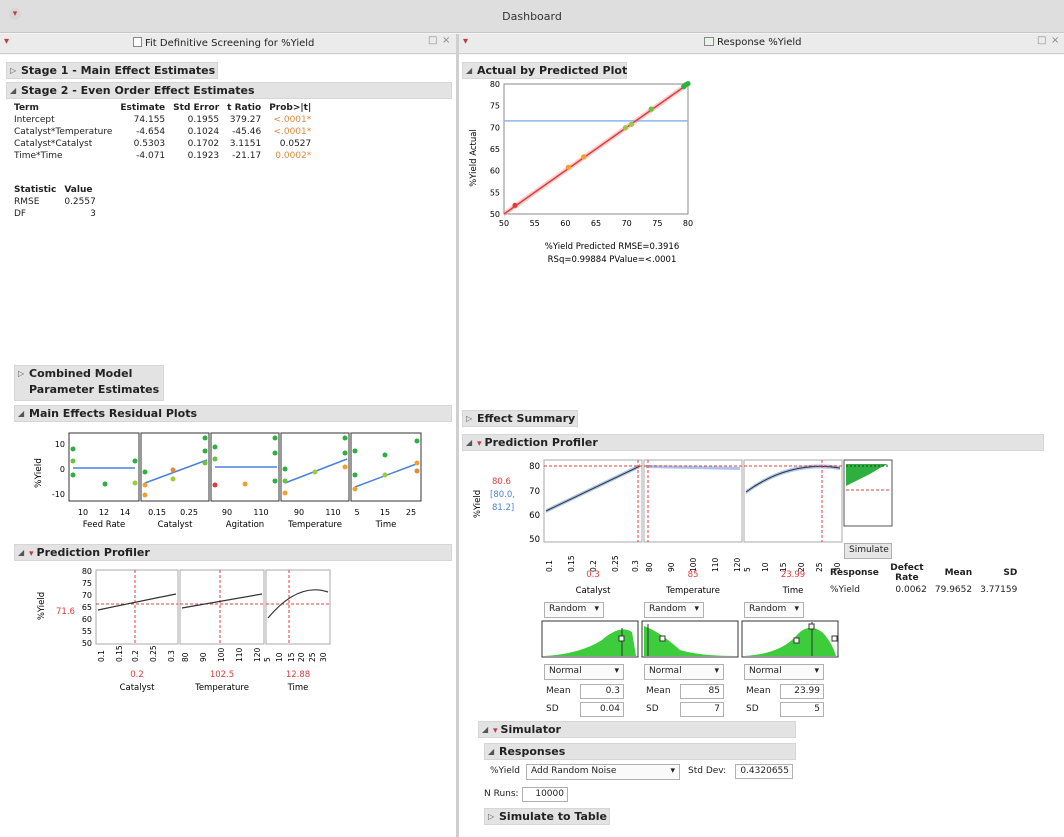 The width and height of the screenshot is (1064, 837). What do you see at coordinates (292, 120) in the screenshot?
I see `prob-cell: <.0001*` at bounding box center [292, 120].